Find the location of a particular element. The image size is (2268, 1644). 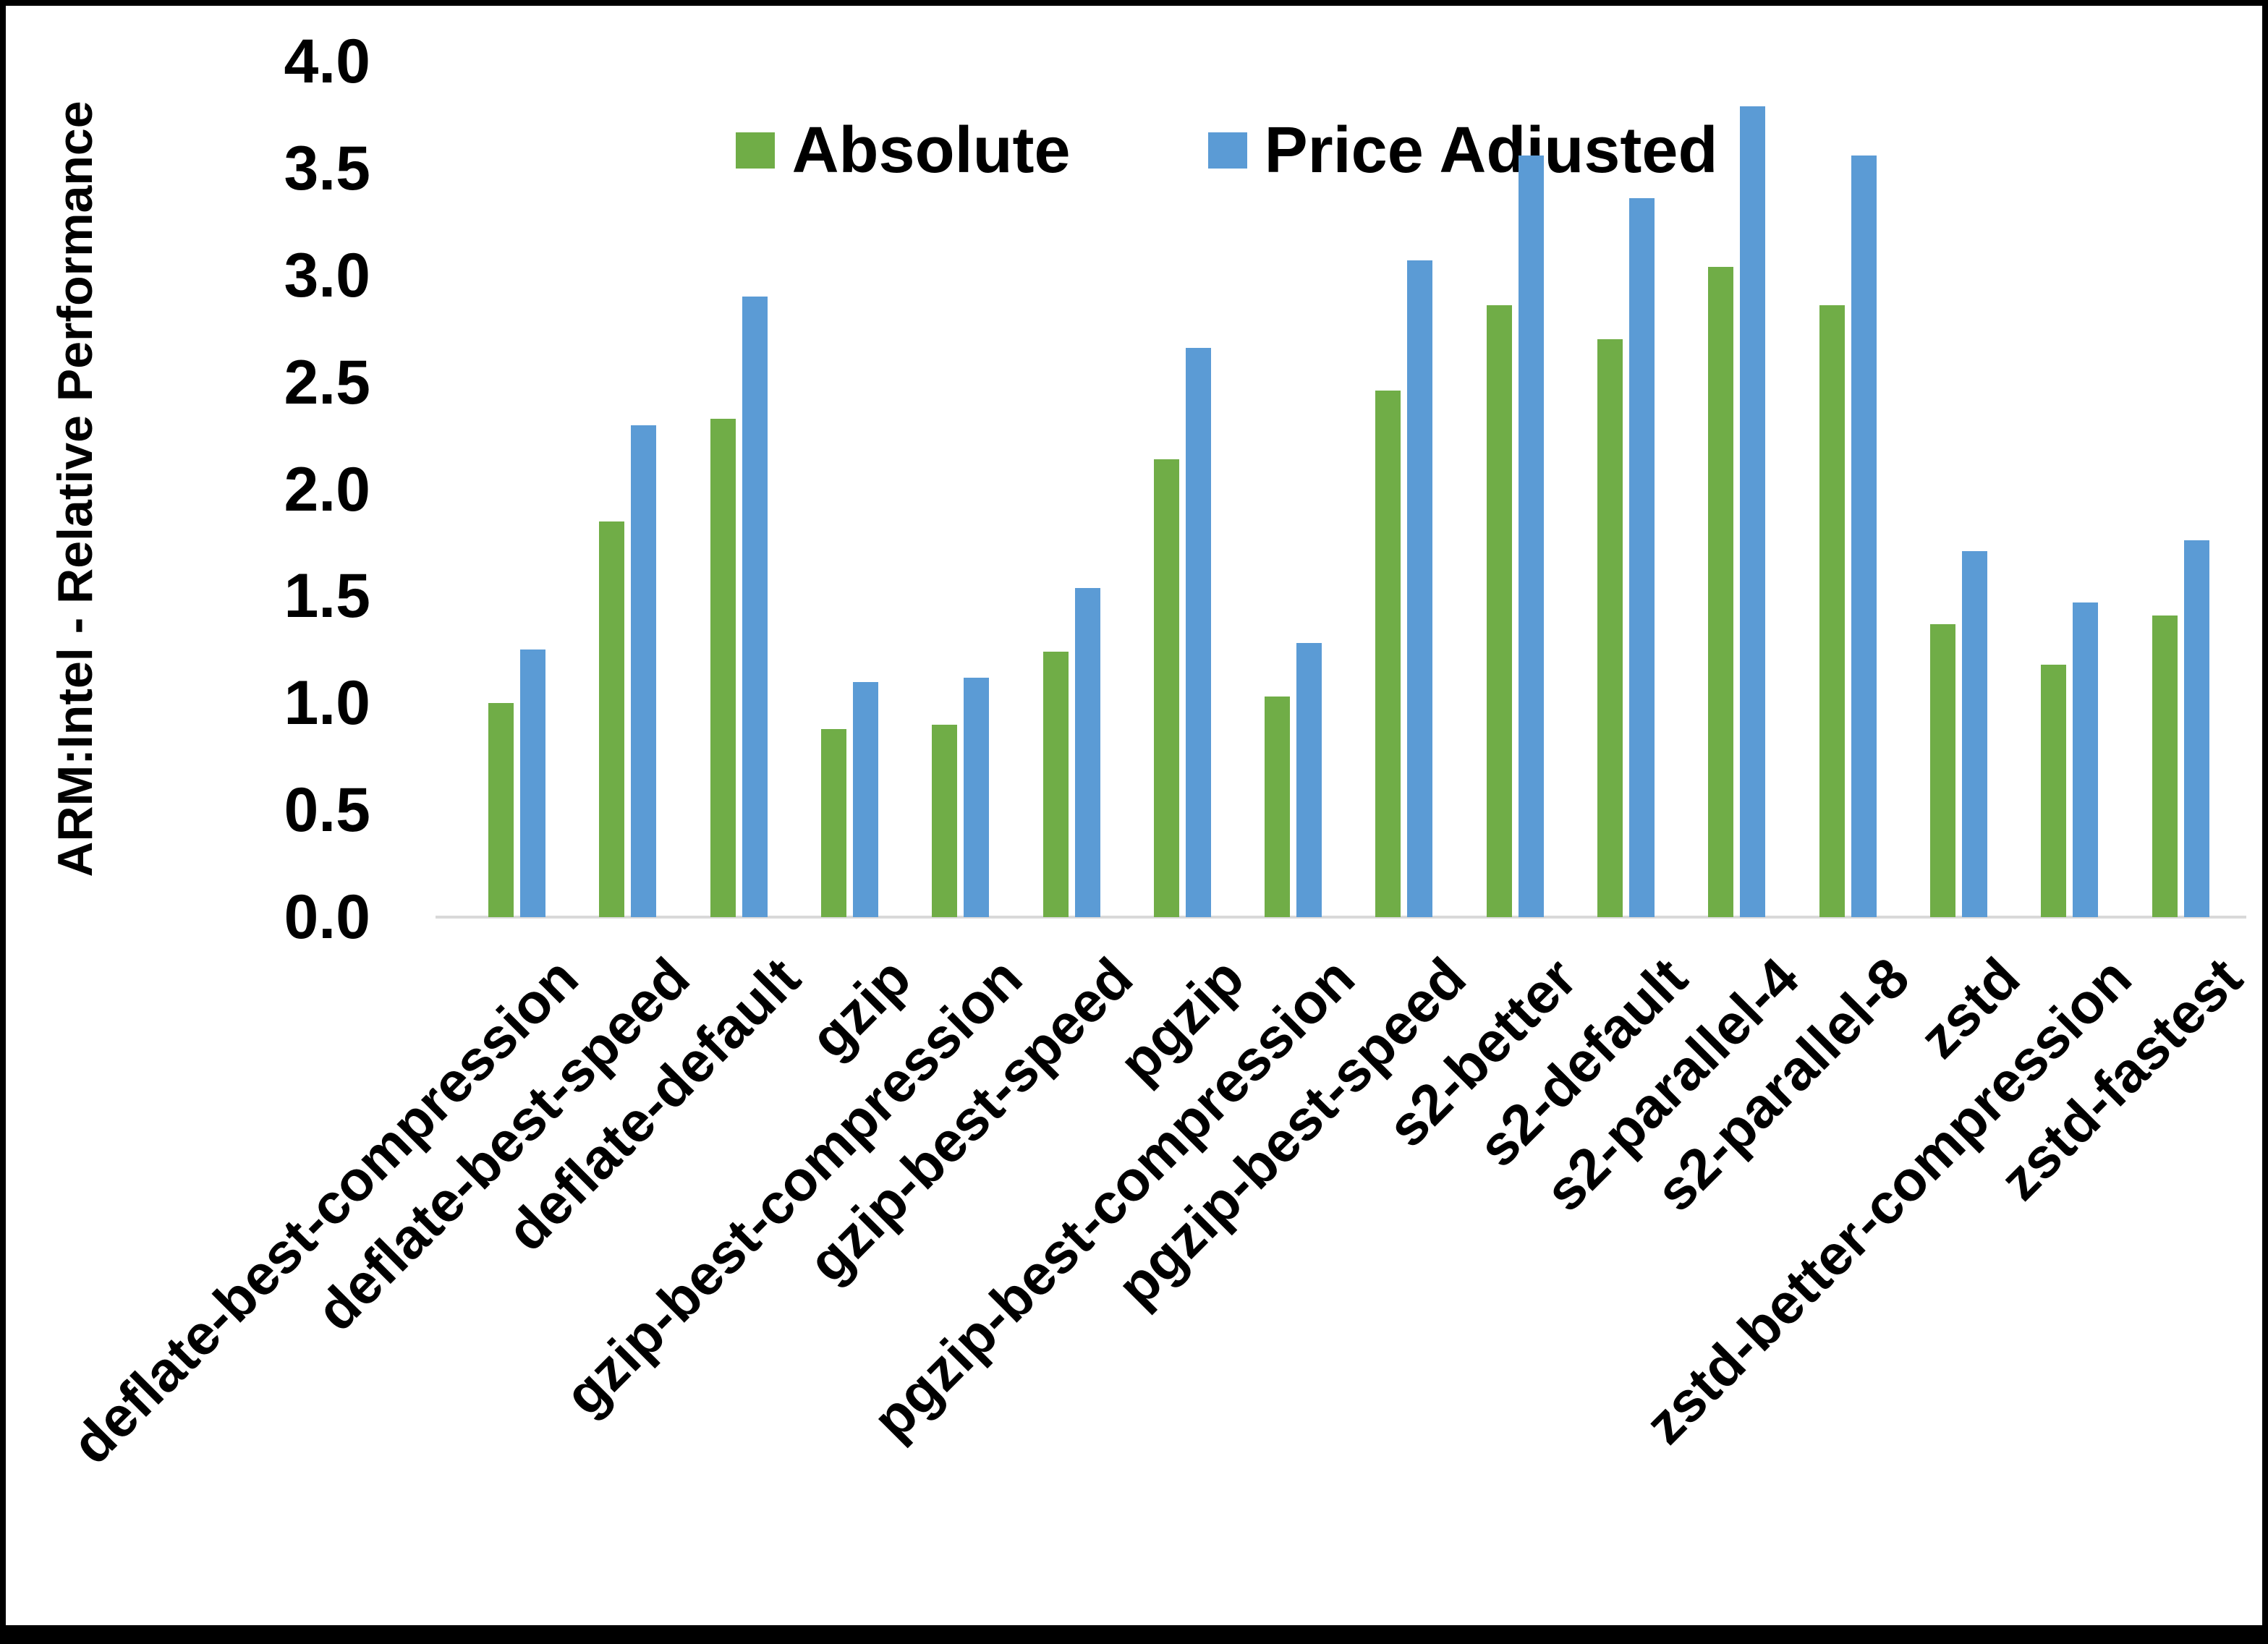

legend-label-price-adjusted: Price Adjusted is located at coordinates (1491, 150).